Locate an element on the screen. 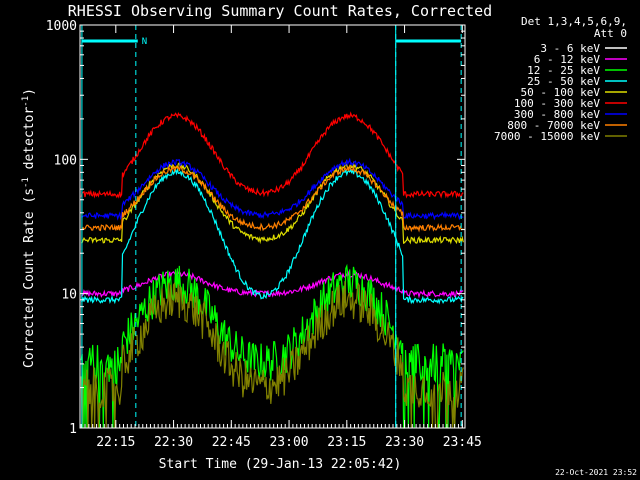 This screenshot has height=480, width=640. y-tick-label-2: 100 is located at coordinates (65, 160).